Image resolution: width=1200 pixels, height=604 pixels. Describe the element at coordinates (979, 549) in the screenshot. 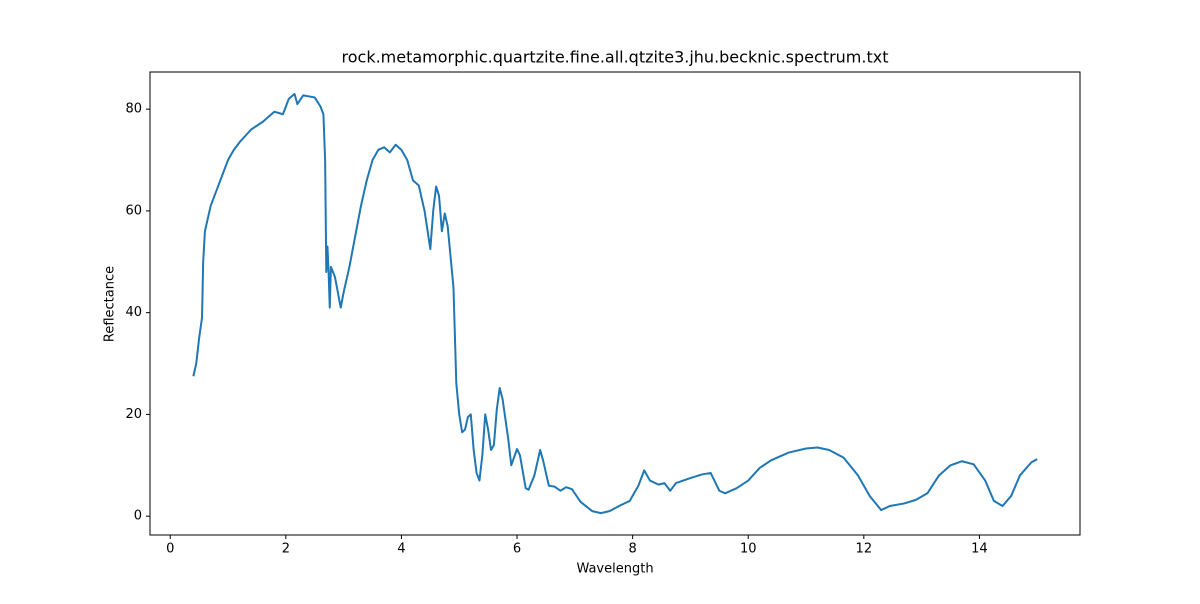

I see `x-tick-label: 14` at that location.